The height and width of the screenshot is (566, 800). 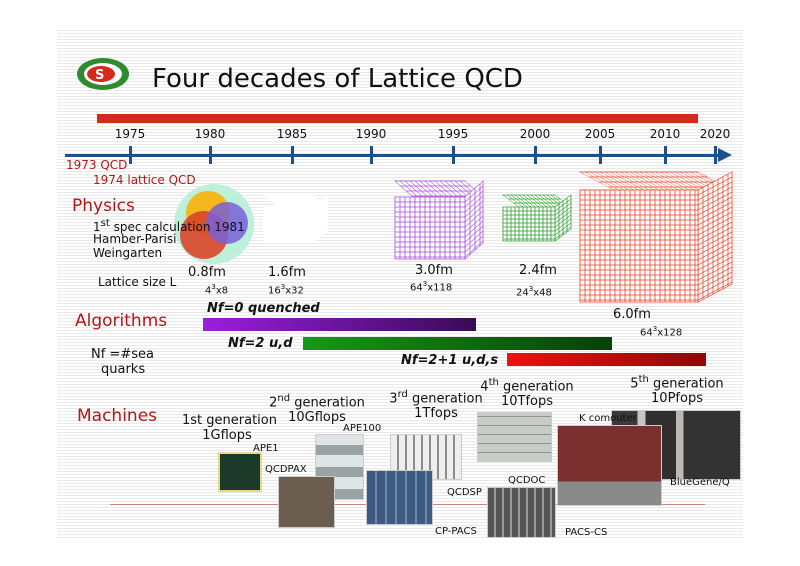 I want to click on lattice-dims: 163x32, so click(x=286, y=290).